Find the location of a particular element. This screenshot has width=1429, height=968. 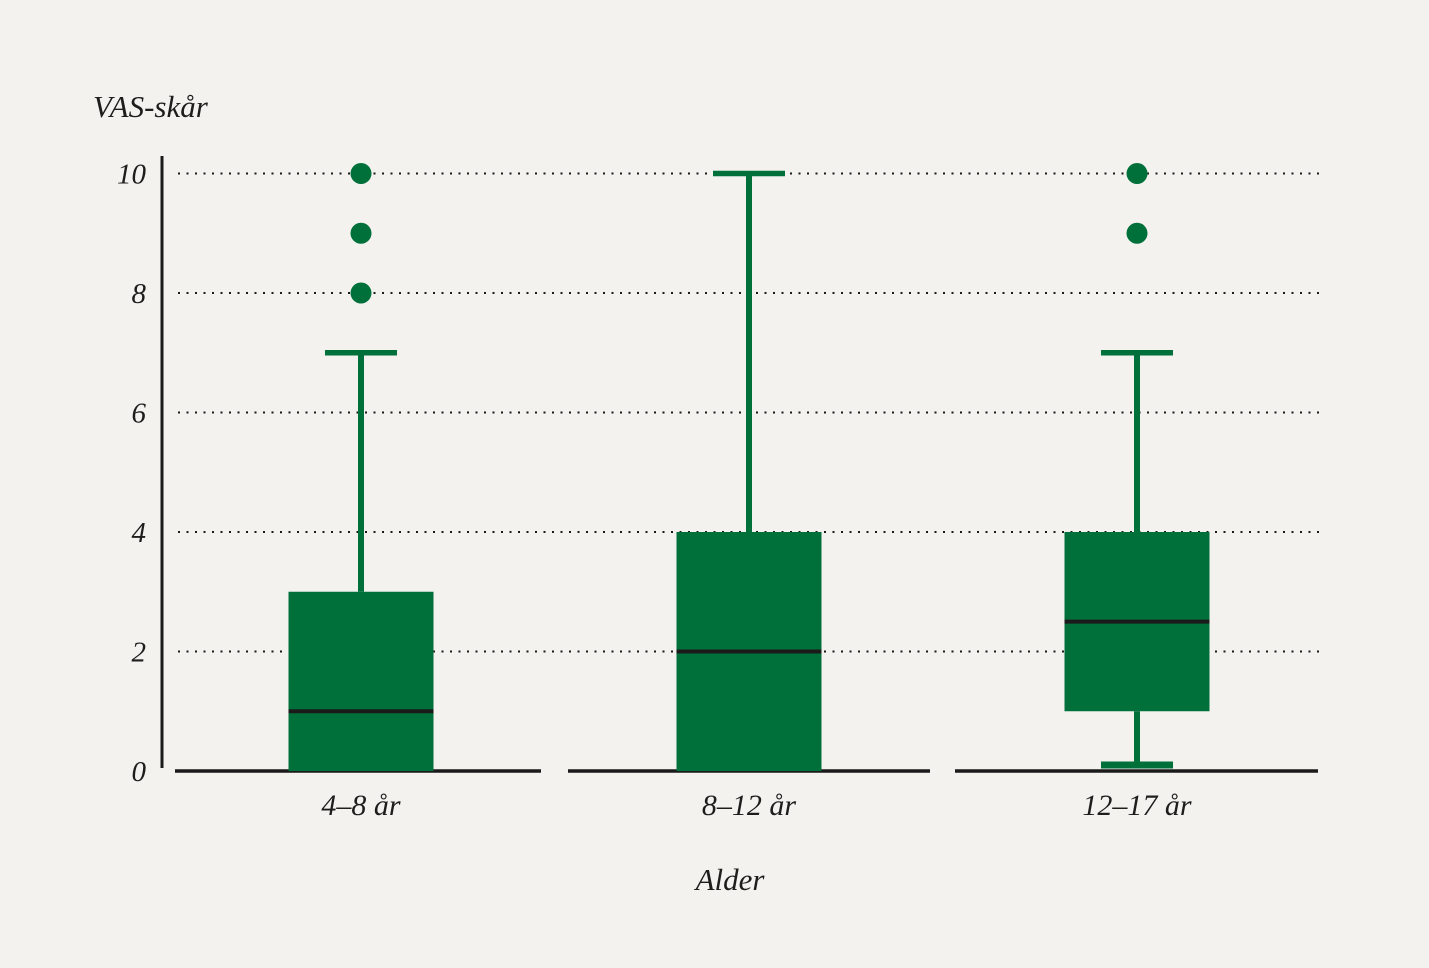

boxplot-box is located at coordinates (361, 681).